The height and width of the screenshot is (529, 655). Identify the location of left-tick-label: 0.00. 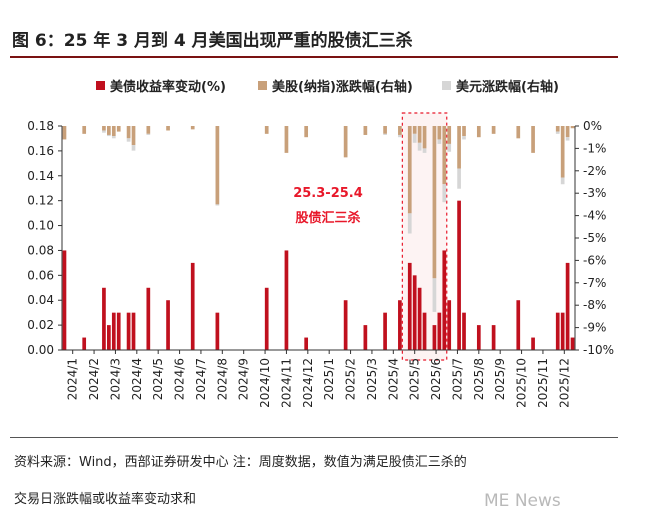
(40, 350).